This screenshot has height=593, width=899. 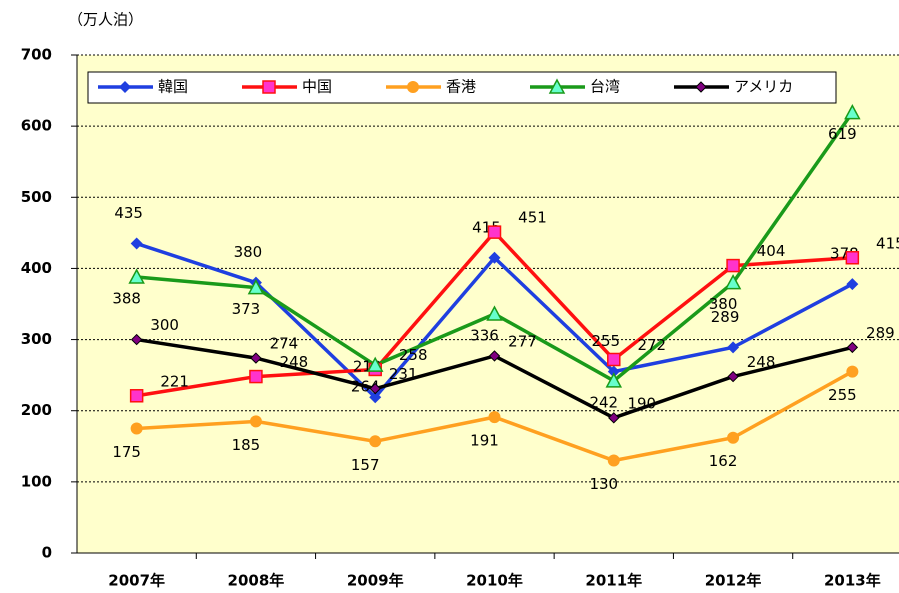 I want to click on y-tick-label: 200, so click(x=36, y=410).